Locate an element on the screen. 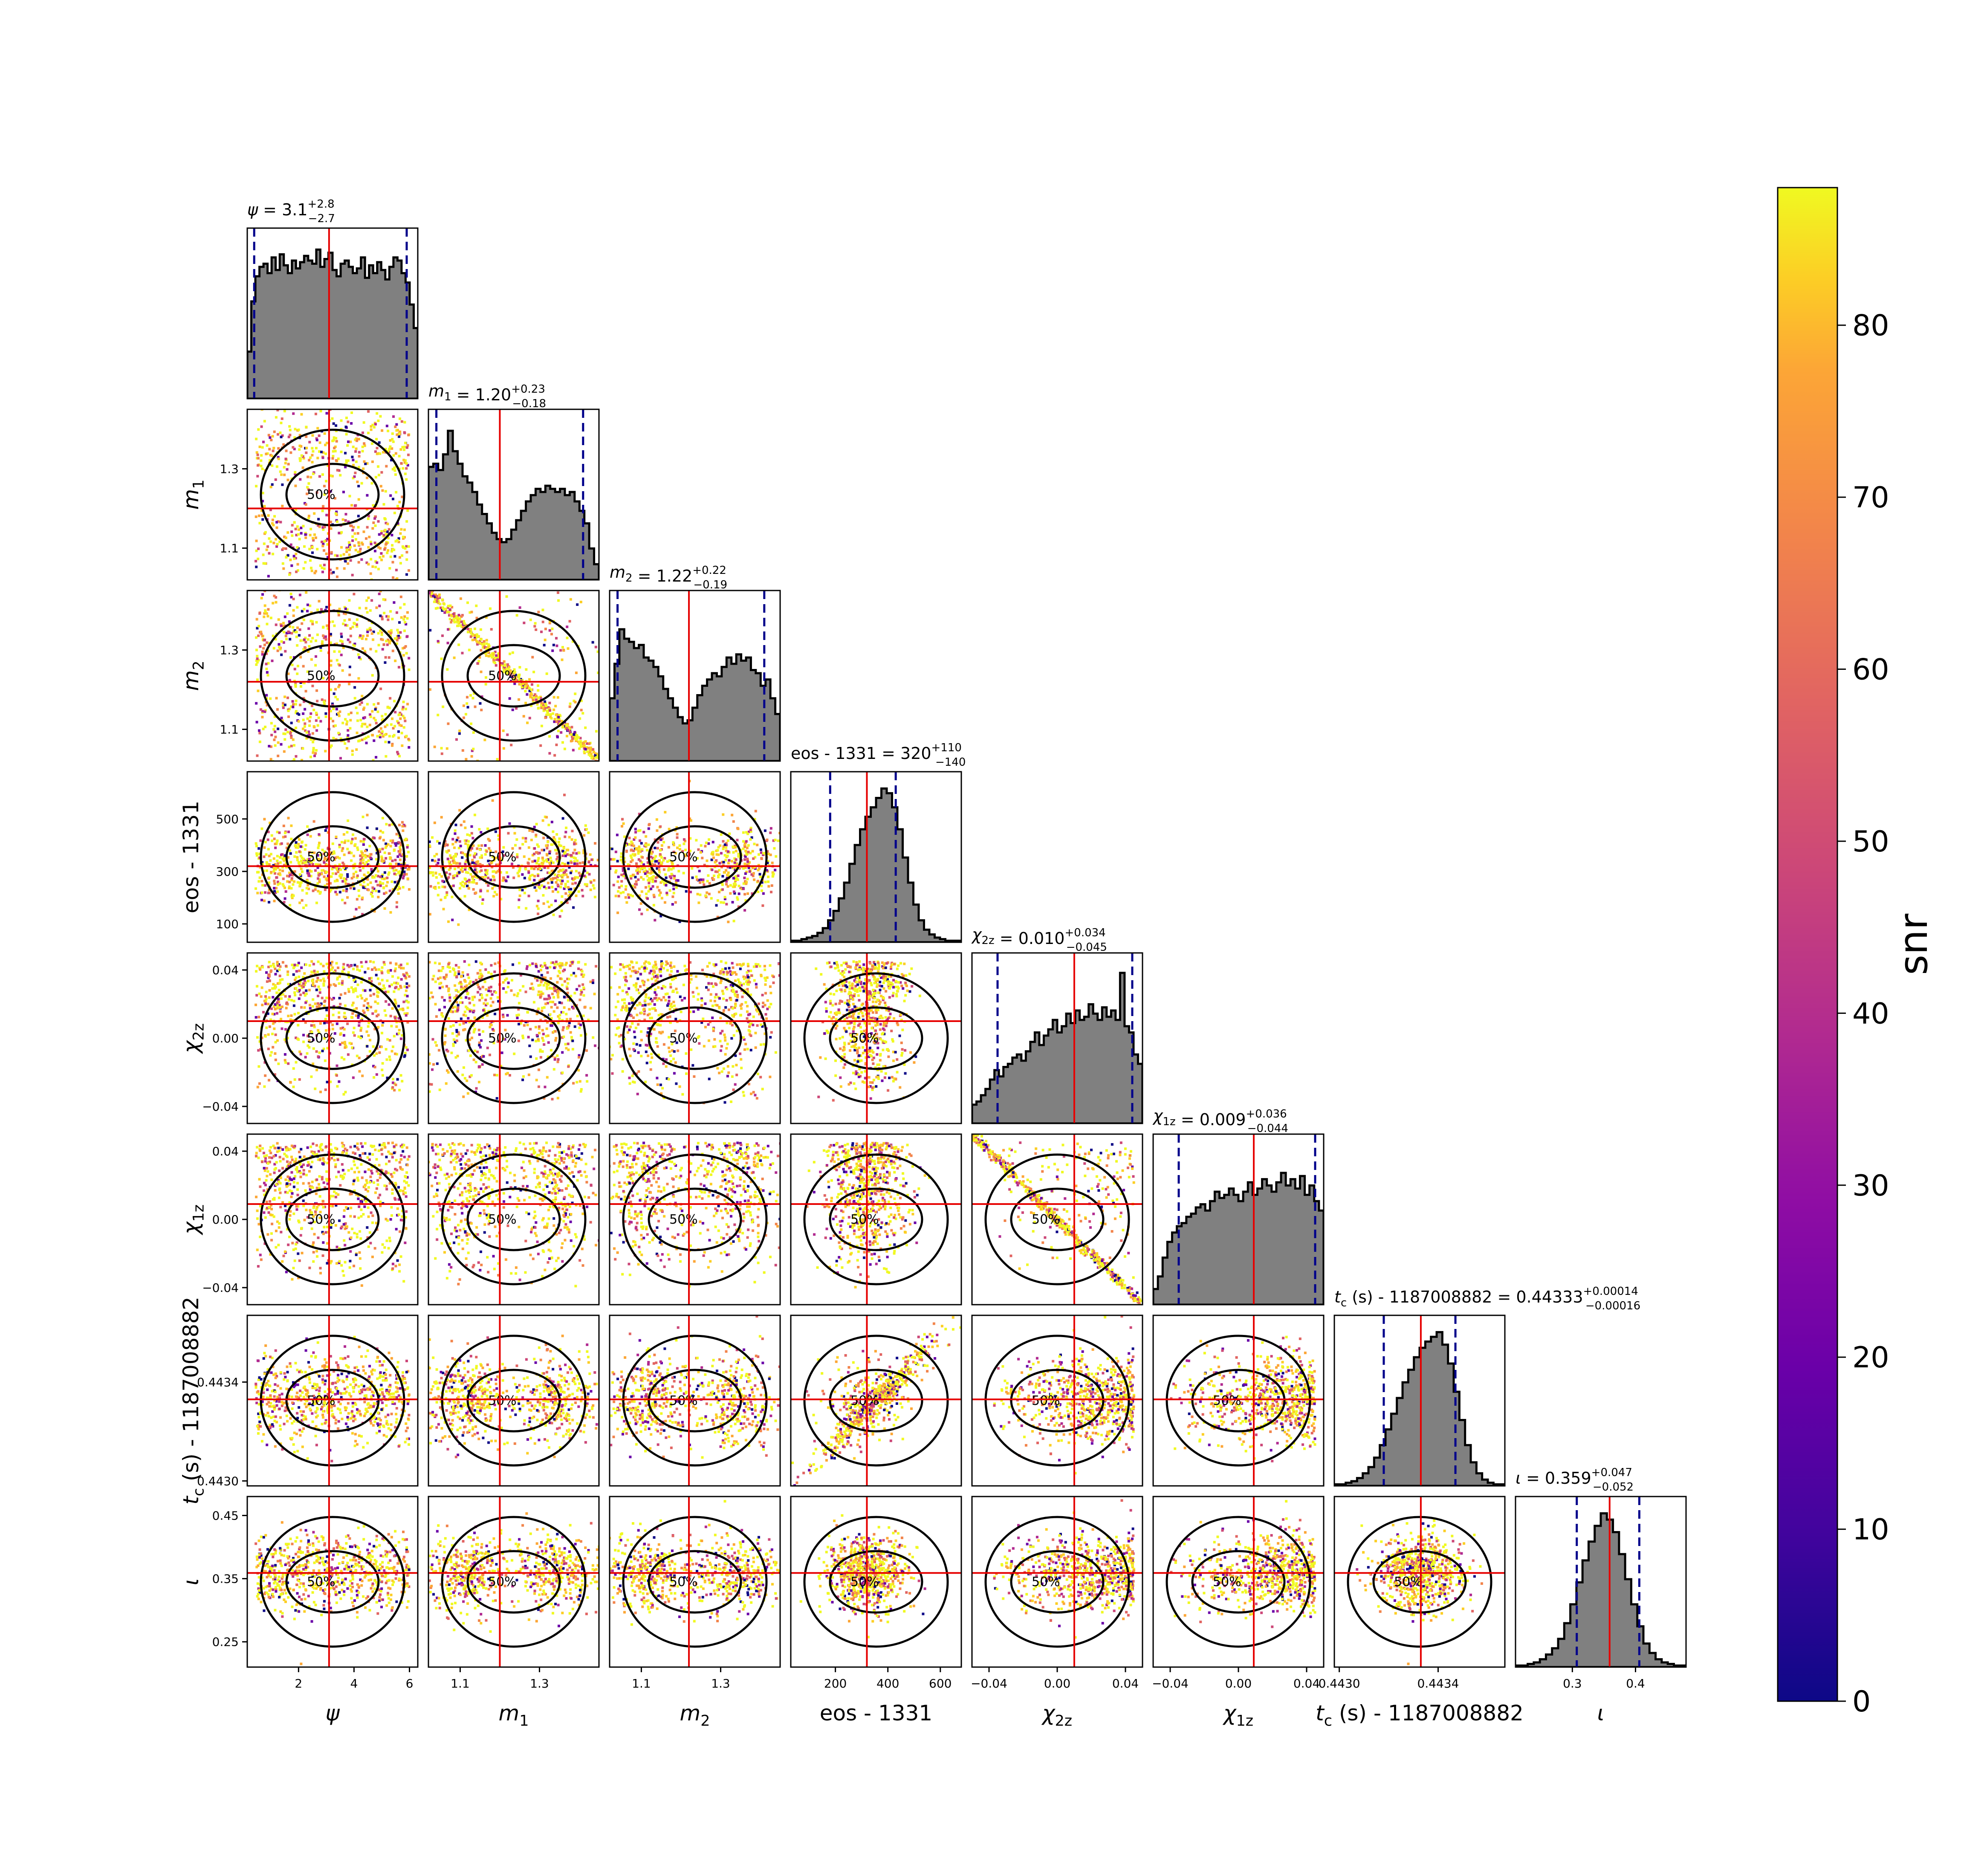  y-axis-label-m2: m2 is located at coordinates (193, 676).